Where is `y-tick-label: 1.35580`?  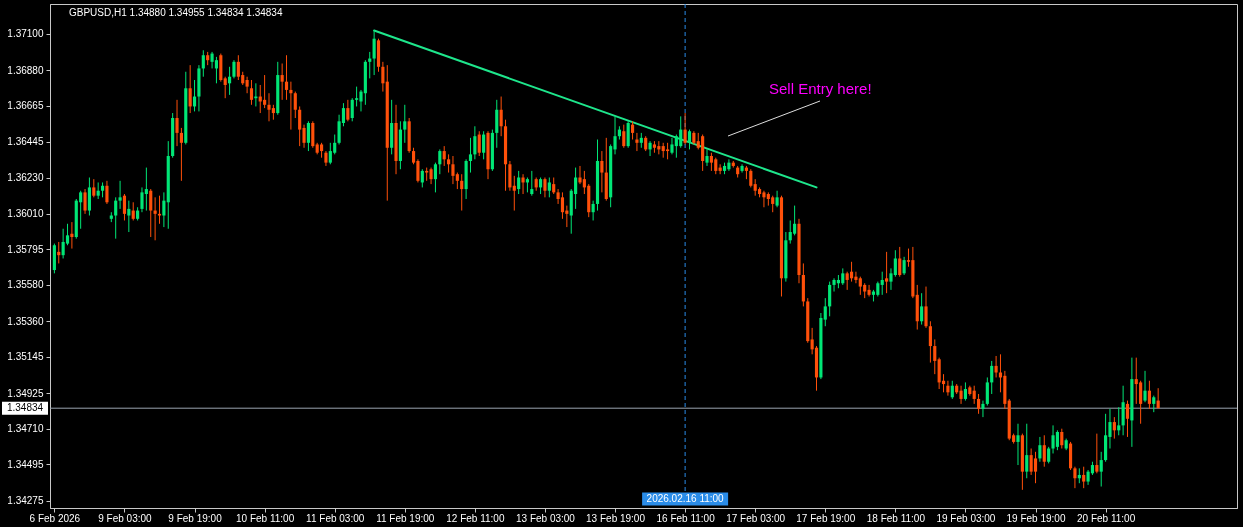 y-tick-label: 1.35580 is located at coordinates (25, 285).